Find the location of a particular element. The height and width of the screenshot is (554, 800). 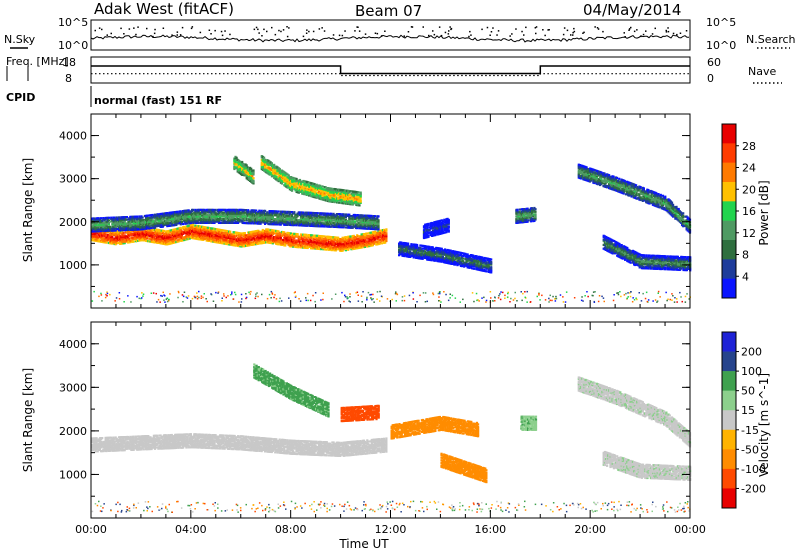

freq-label: Freq. [MHz] is located at coordinates (37, 61).